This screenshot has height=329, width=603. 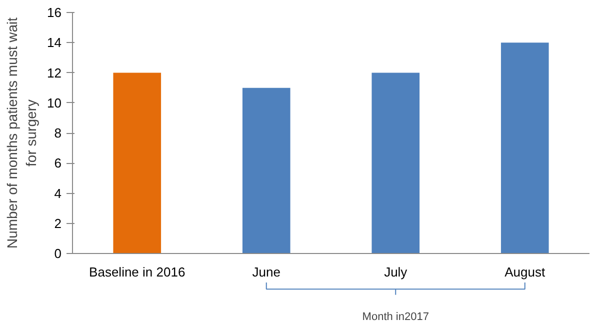 I want to click on y-tick-label: 6, so click(x=58, y=163).